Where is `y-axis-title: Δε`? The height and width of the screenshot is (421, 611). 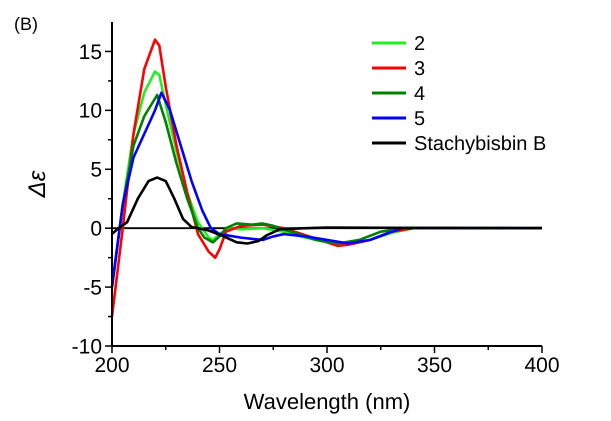
y-axis-title: Δε is located at coordinates (37, 184).